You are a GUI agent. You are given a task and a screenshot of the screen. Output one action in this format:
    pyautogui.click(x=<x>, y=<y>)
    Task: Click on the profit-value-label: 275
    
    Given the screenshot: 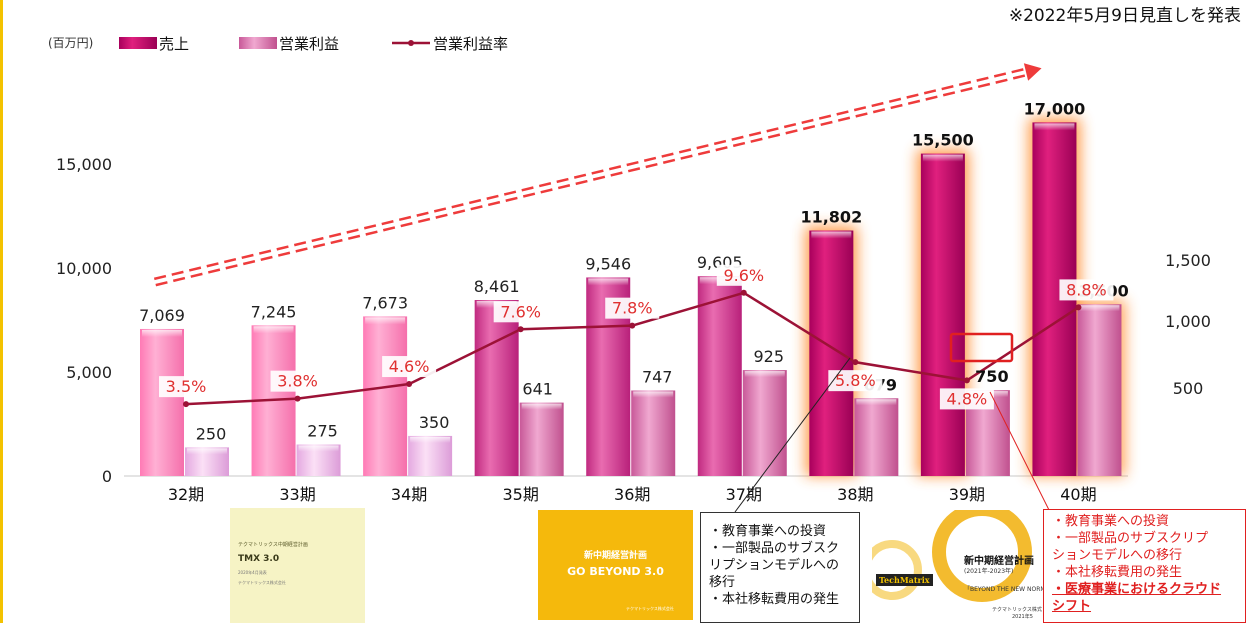 What is the action you would take?
    pyautogui.click(x=322, y=431)
    